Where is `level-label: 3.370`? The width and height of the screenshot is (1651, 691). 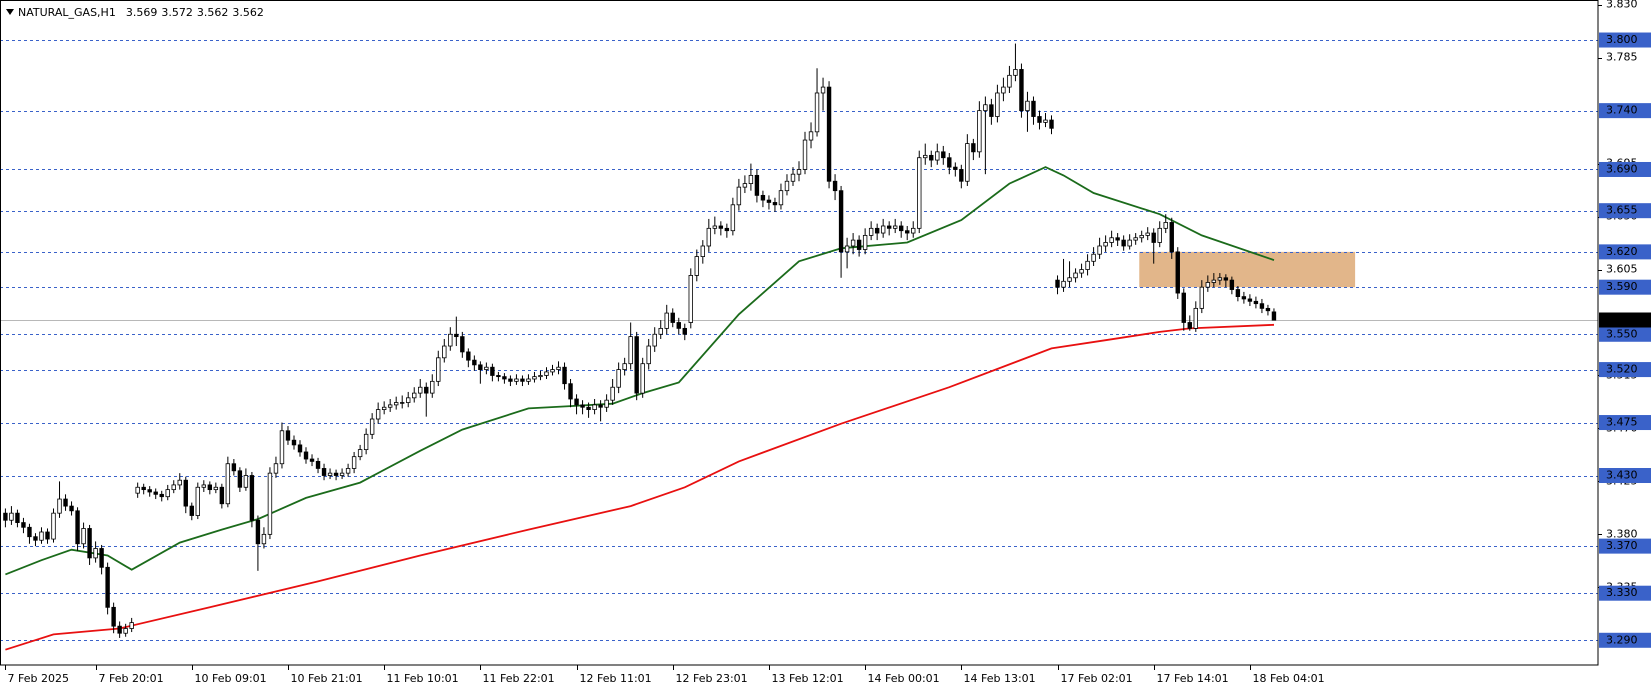 level-label: 3.370 is located at coordinates (1622, 545).